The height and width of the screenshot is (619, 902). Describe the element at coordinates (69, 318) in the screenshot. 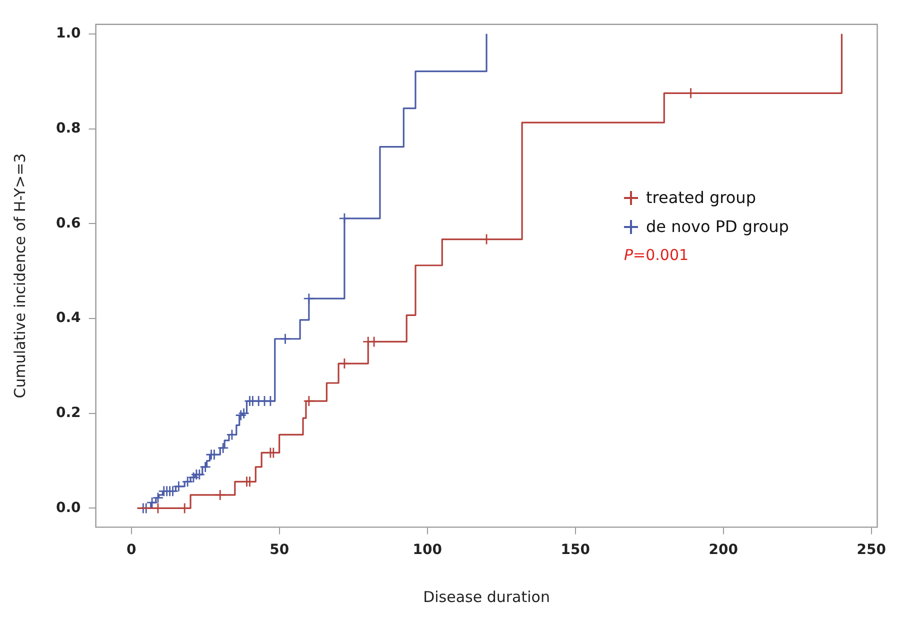

I see `y-tick-label: 0.4` at that location.